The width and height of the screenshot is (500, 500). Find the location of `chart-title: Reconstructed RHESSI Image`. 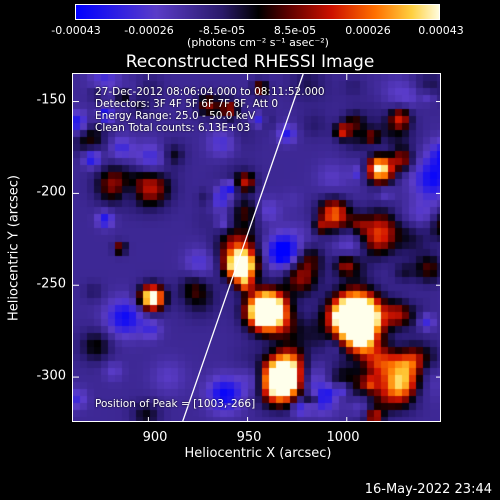

chart-title: Reconstructed RHESSI Image is located at coordinates (250, 62).